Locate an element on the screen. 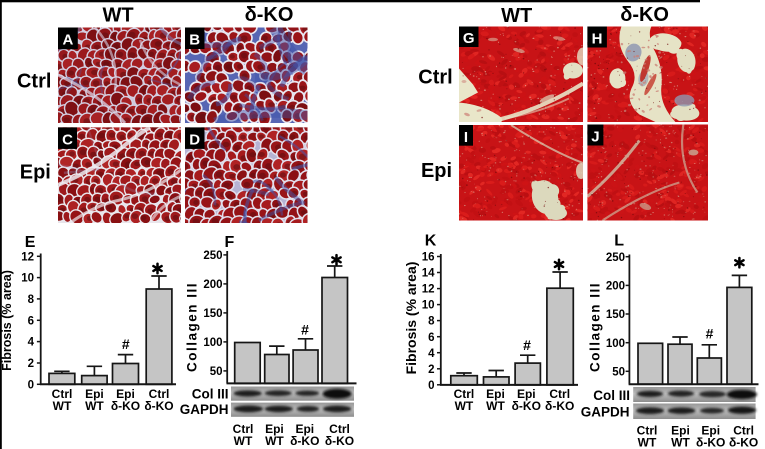 The width and height of the screenshot is (765, 449). svg-text: E is located at coordinates (30, 242).